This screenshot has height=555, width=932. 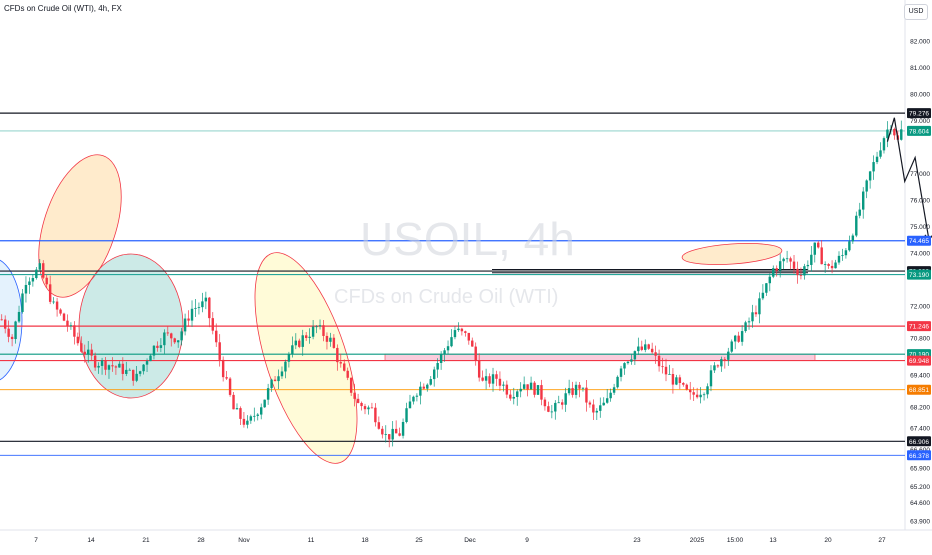 What do you see at coordinates (916, 12) in the screenshot?
I see `currency-button: USD` at bounding box center [916, 12].